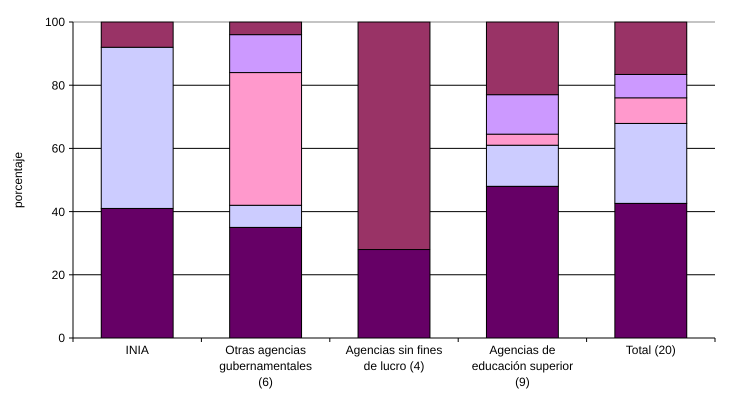  What do you see at coordinates (651, 350) in the screenshot?
I see `x-tick-label: Total (20)` at bounding box center [651, 350].